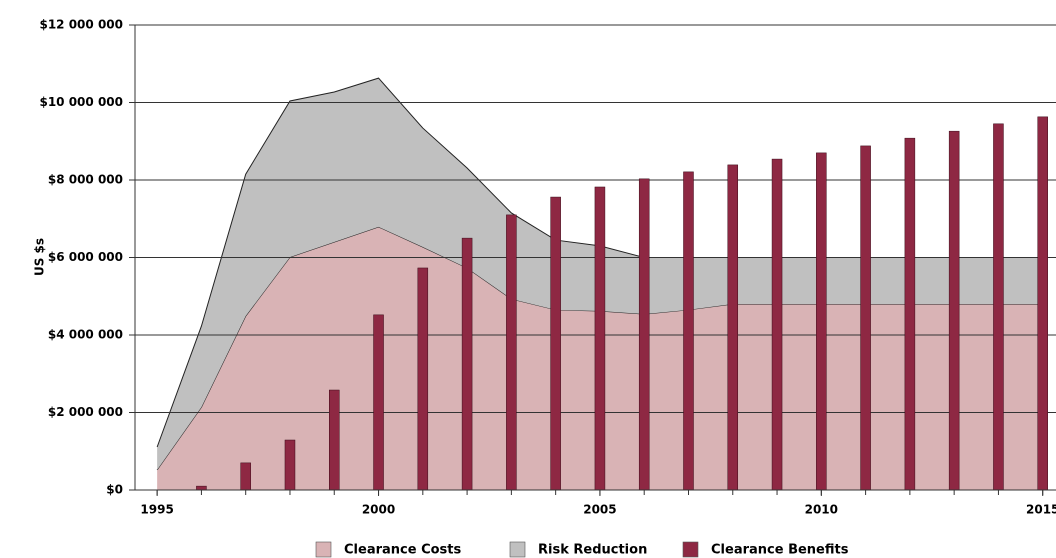  I want to click on y-tick-label: $8 000 000, so click(85, 180).